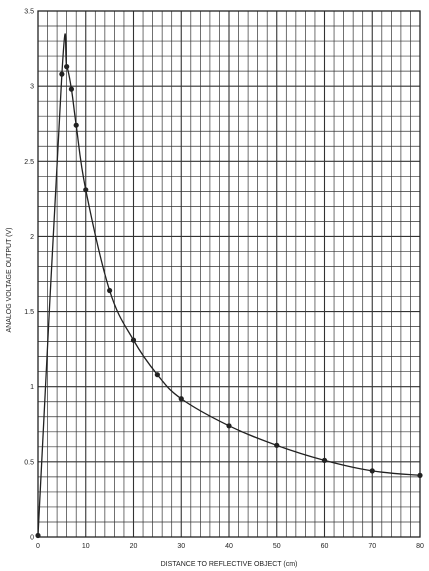  What do you see at coordinates (229, 564) in the screenshot?
I see `x-axis-title: DISTANCE TO REFLECTIVE OBJECT (cm)` at bounding box center [229, 564].